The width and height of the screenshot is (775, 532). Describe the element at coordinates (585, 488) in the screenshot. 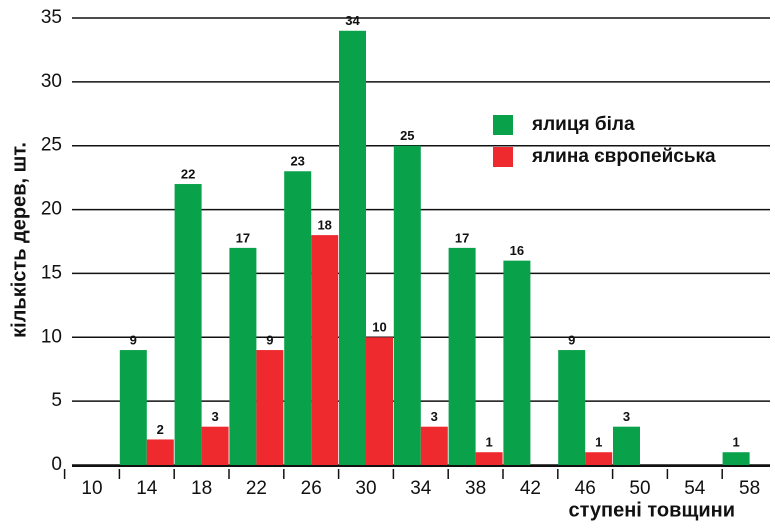

I see `x-tick-label: 46` at that location.